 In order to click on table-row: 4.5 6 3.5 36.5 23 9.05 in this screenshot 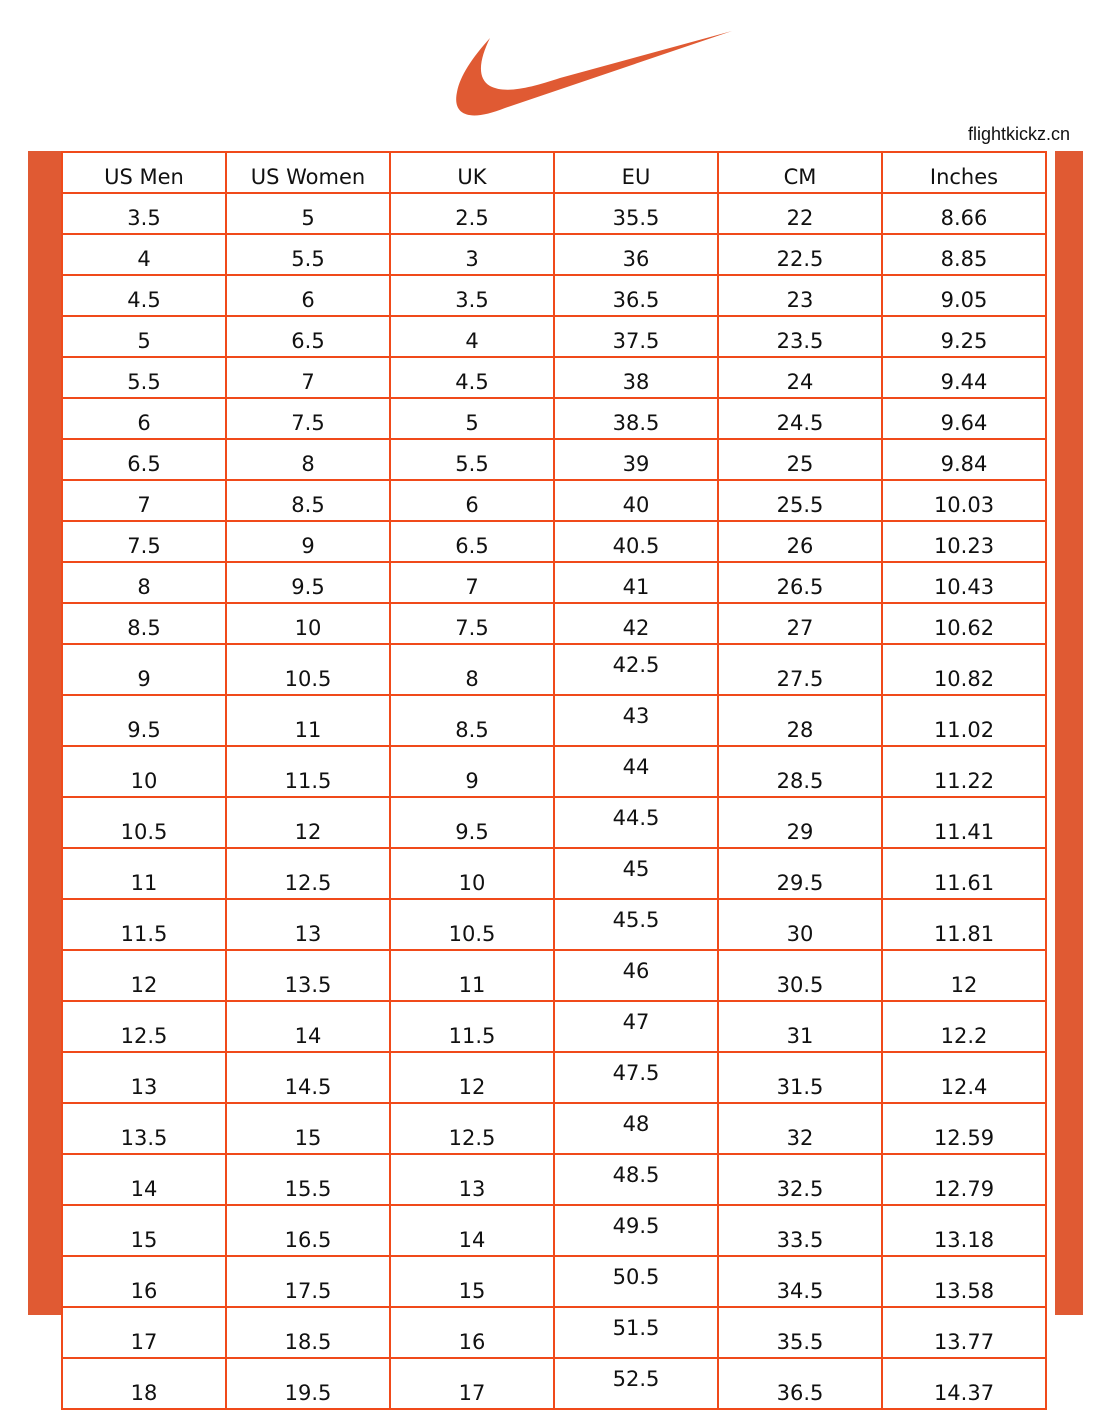, I will do `click(554, 295)`.